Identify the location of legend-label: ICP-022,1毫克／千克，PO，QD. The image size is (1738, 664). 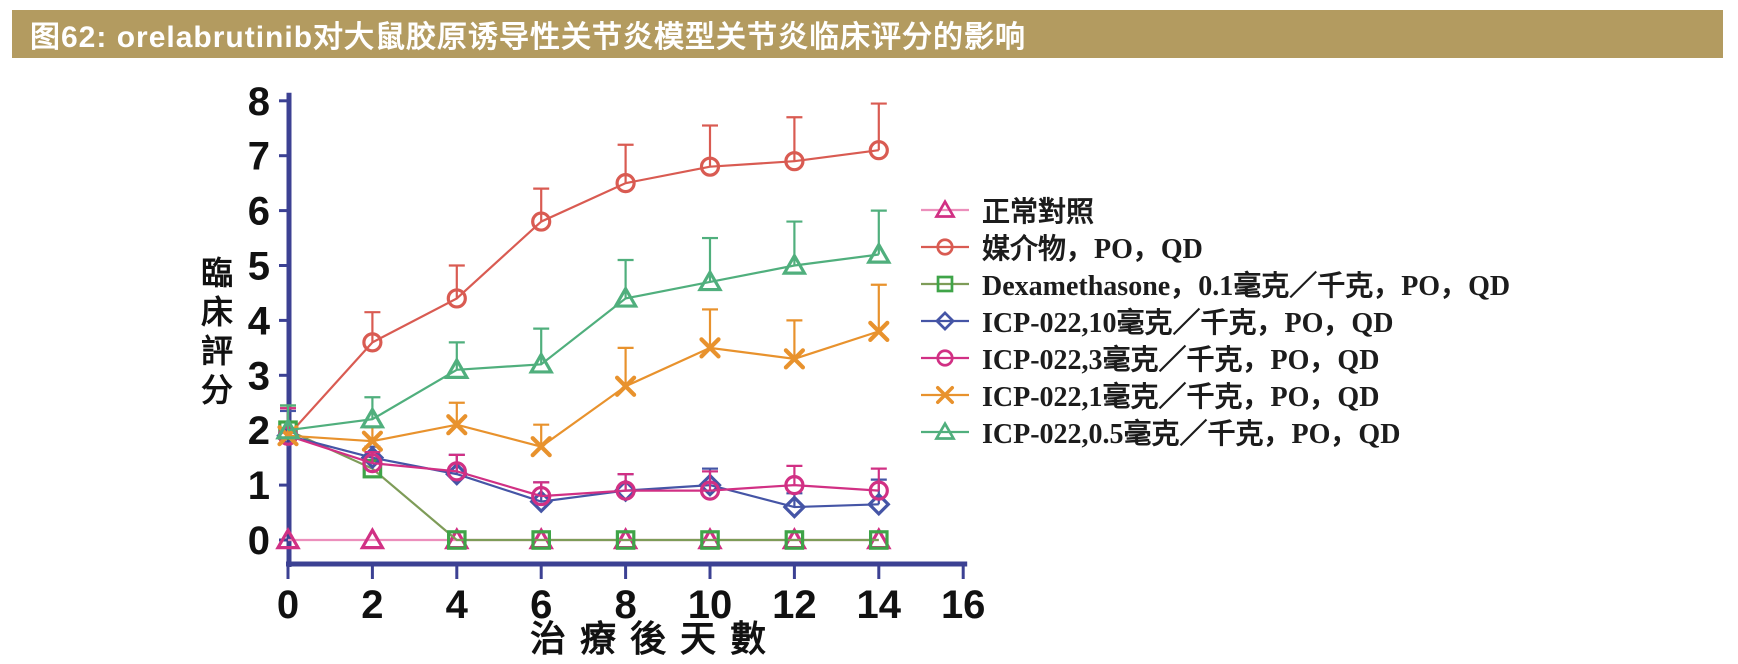
(1181, 397).